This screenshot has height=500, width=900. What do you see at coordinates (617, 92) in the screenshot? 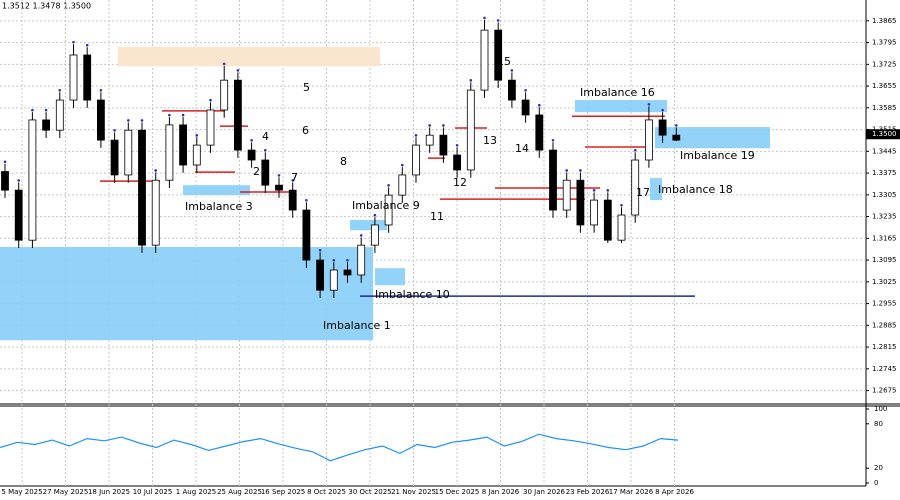
I see `zone-label: Imbalance 16` at bounding box center [617, 92].